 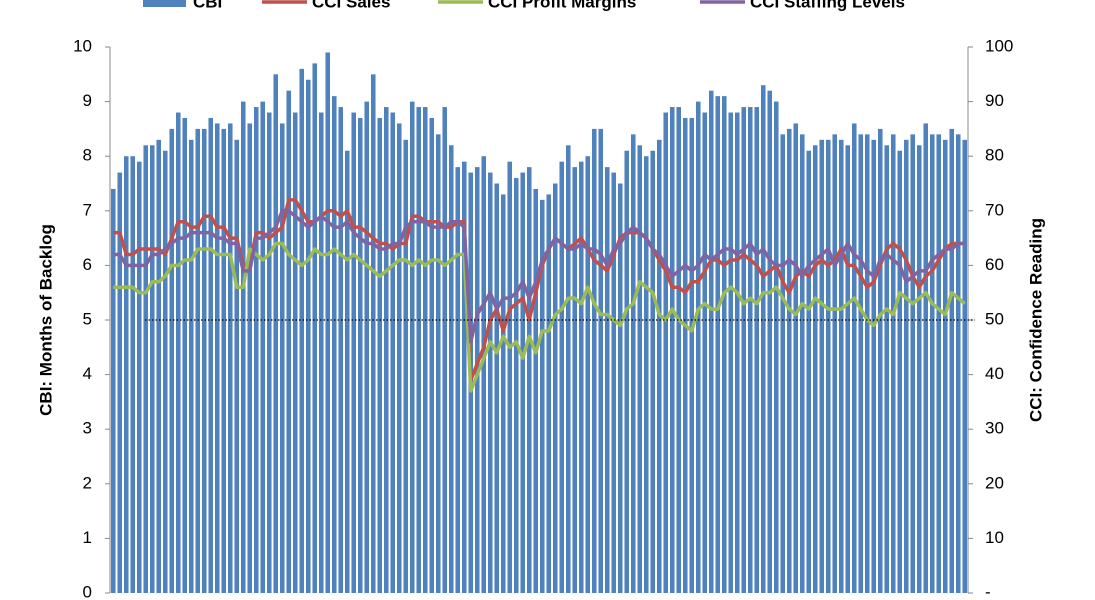 What do you see at coordinates (994, 537) in the screenshot?
I see `y2-tick-label: 10` at bounding box center [994, 537].